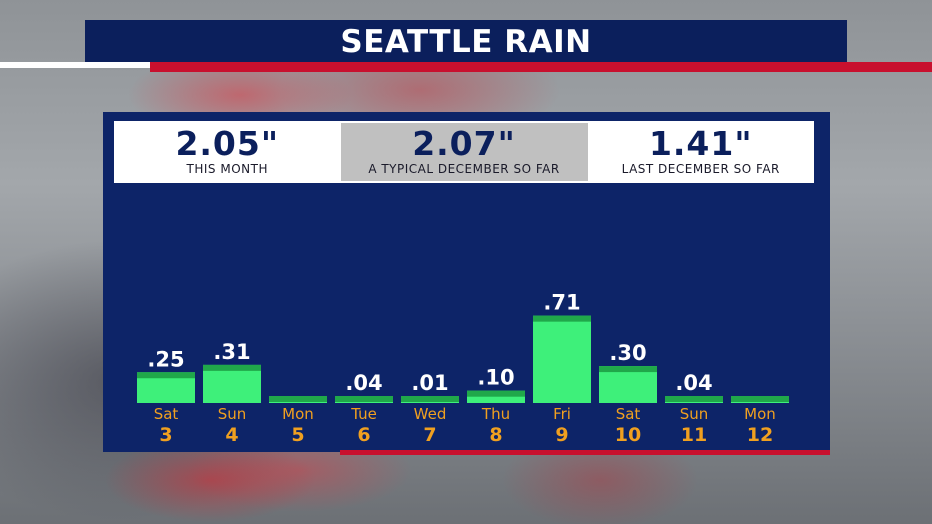 The height and width of the screenshot is (524, 932). Describe the element at coordinates (495, 378) in the screenshot. I see `data-label-5: .10` at that location.